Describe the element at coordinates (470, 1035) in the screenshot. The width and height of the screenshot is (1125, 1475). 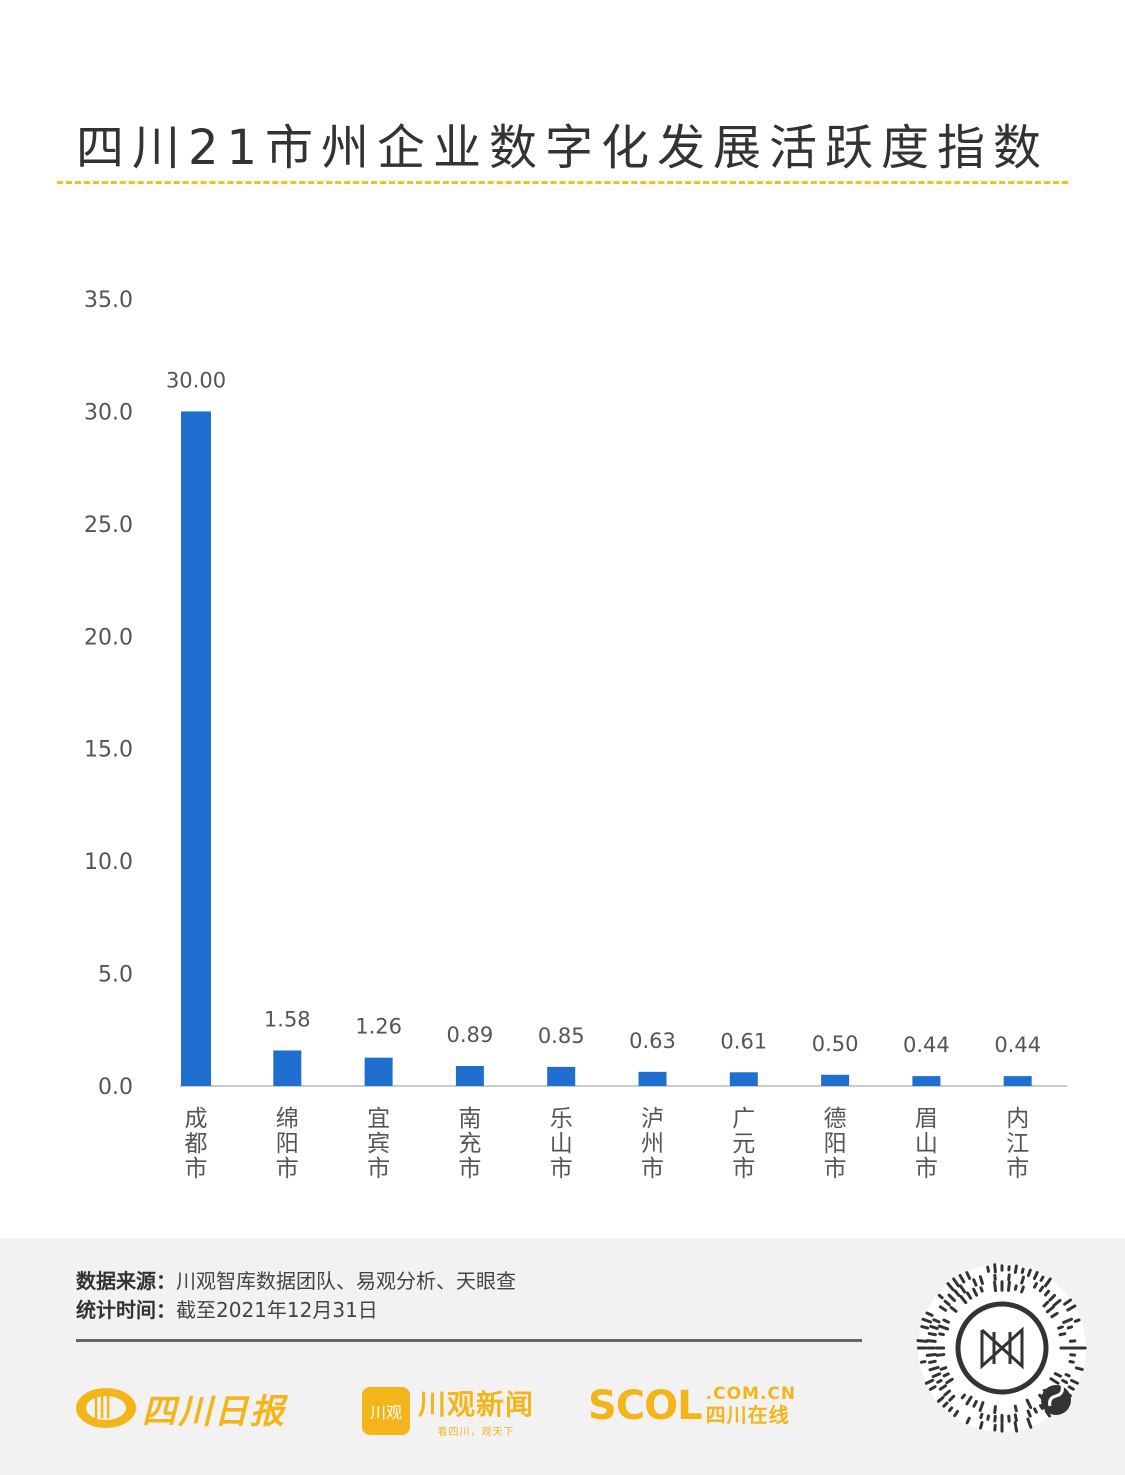
I see `data-label: 0.89` at that location.